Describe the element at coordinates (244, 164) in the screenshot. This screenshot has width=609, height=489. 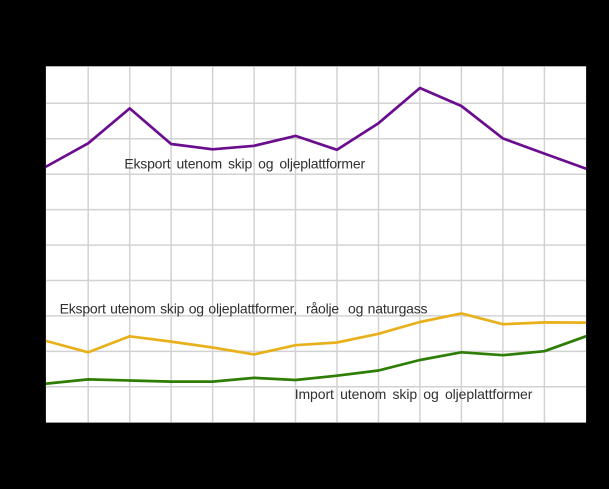
I see `svg-text:Eksport utenom skip og oljepla: Eksport utenom skip og oljeplattformer` at that location.